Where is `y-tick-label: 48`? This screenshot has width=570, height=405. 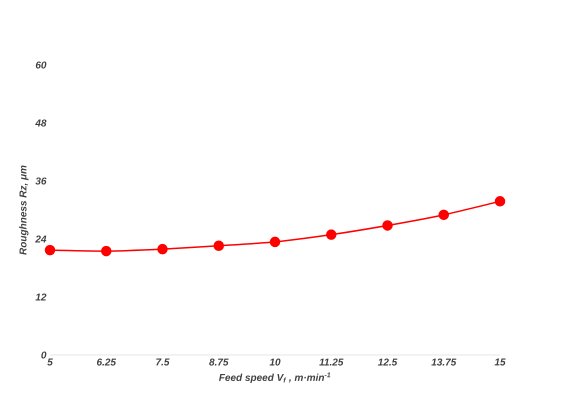 y-tick-label: 48 is located at coordinates (40, 123).